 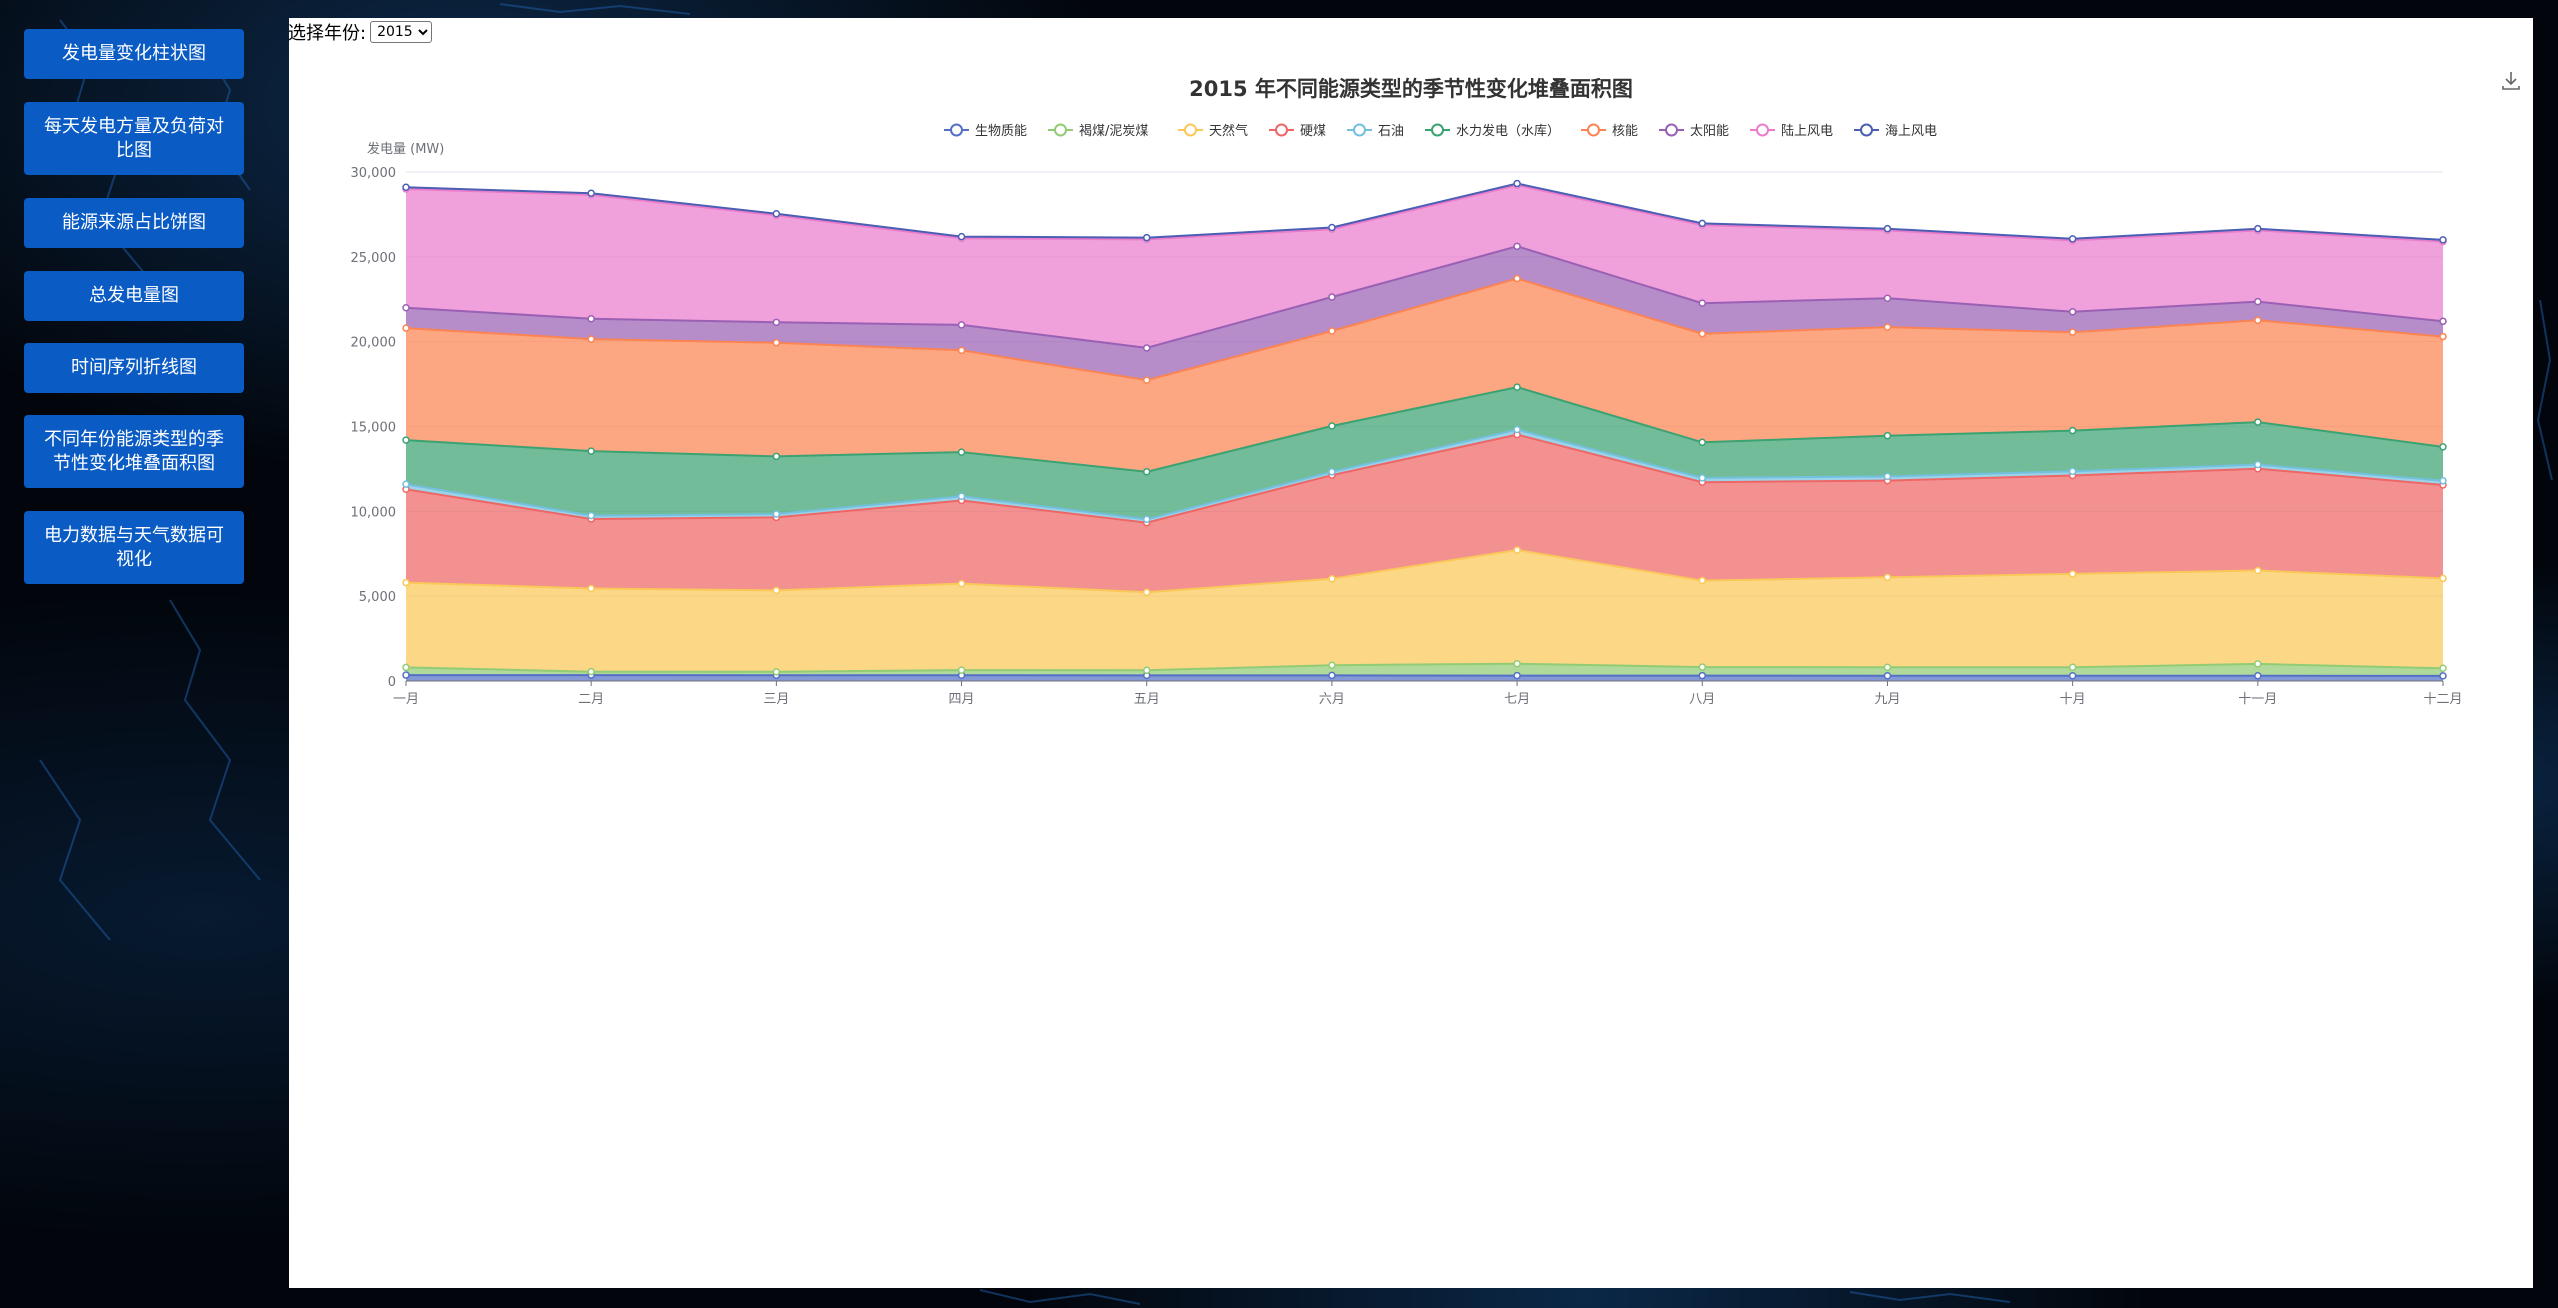 What do you see at coordinates (134, 451) in the screenshot?
I see `nav-seasonal-stacked-area-button: 不同年份能源类型的季节性变化堆叠面积图` at bounding box center [134, 451].